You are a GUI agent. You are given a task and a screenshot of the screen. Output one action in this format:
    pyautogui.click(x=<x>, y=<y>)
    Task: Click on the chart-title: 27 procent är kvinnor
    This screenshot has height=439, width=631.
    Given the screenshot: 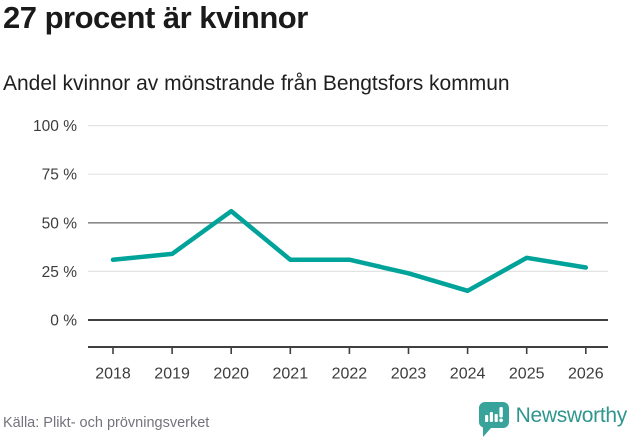 What is the action you would take?
    pyautogui.click(x=155, y=17)
    